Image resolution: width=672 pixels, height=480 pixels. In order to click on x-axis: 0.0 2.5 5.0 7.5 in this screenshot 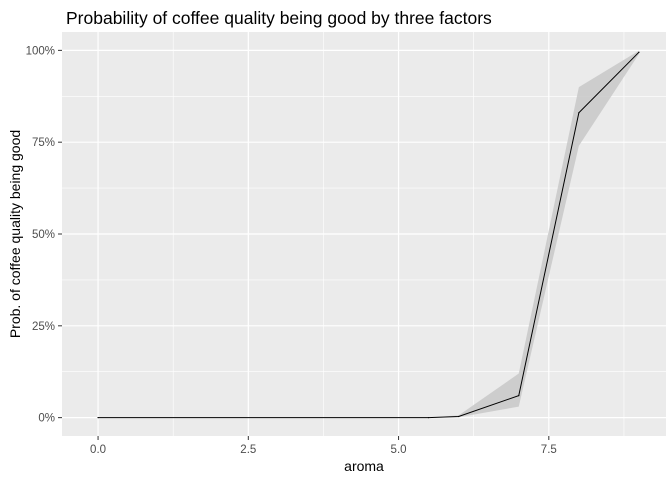, I will do `click(323, 446)`.